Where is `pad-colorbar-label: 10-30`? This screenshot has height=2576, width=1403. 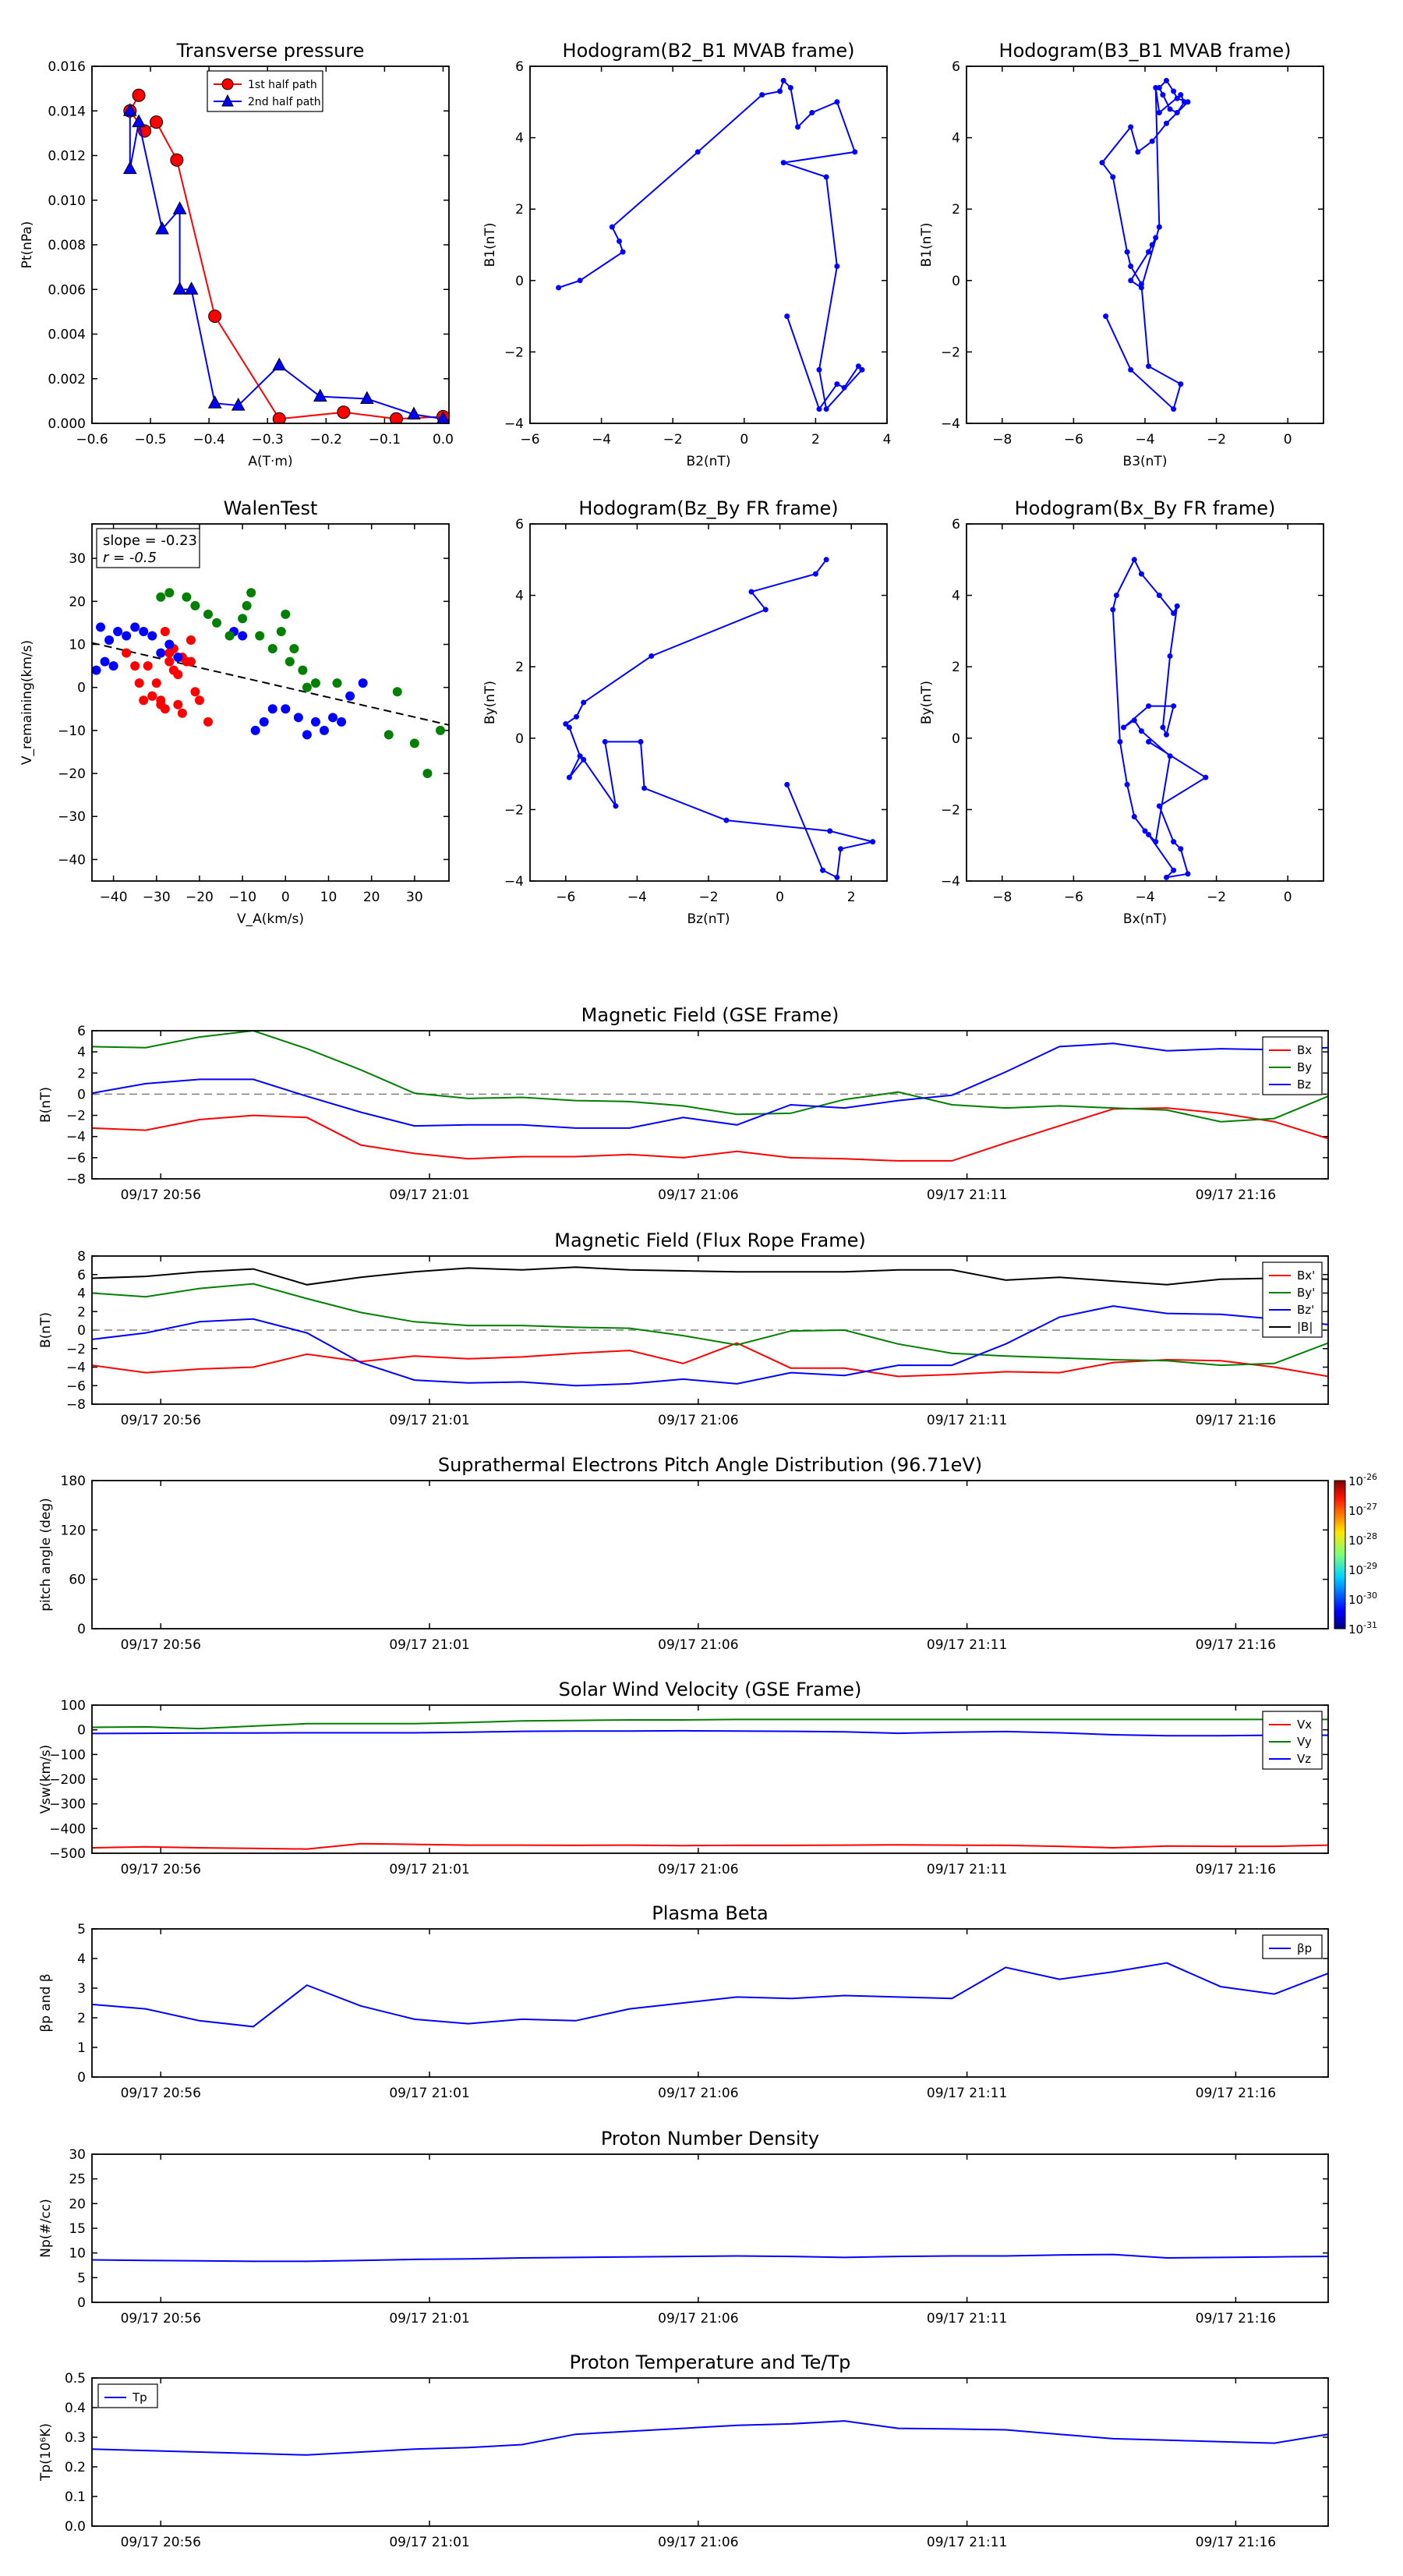
pad-colorbar-label: 10-30 is located at coordinates (1362, 1599).